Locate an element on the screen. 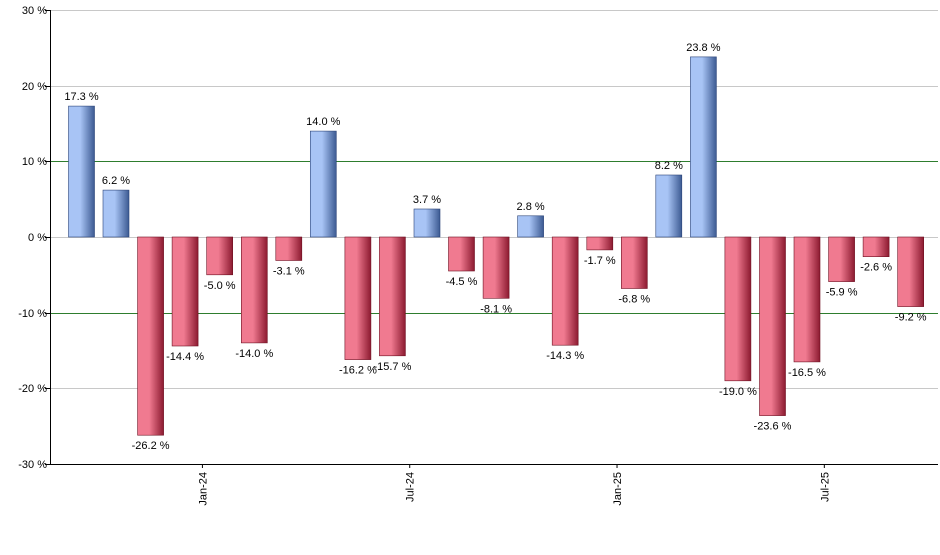 This screenshot has height=555, width=940. data-label: -6.8 % is located at coordinates (634, 300).